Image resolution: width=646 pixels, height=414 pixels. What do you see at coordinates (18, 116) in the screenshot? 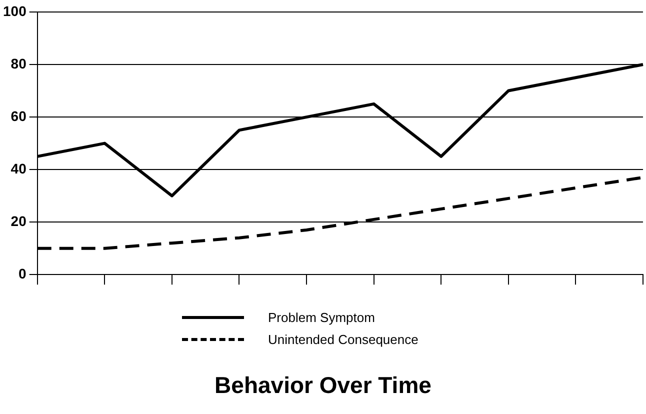
I see `y-tick-label: 60` at bounding box center [18, 116].